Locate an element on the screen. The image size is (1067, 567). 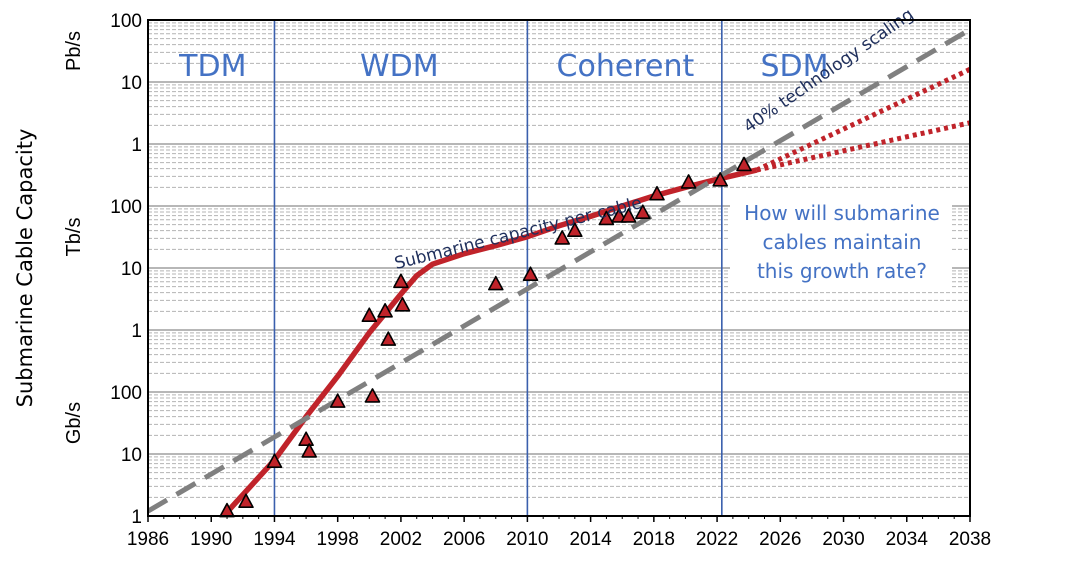
unit-labels: Gb/s Tb/s Pb/s is located at coordinates (74, 237).